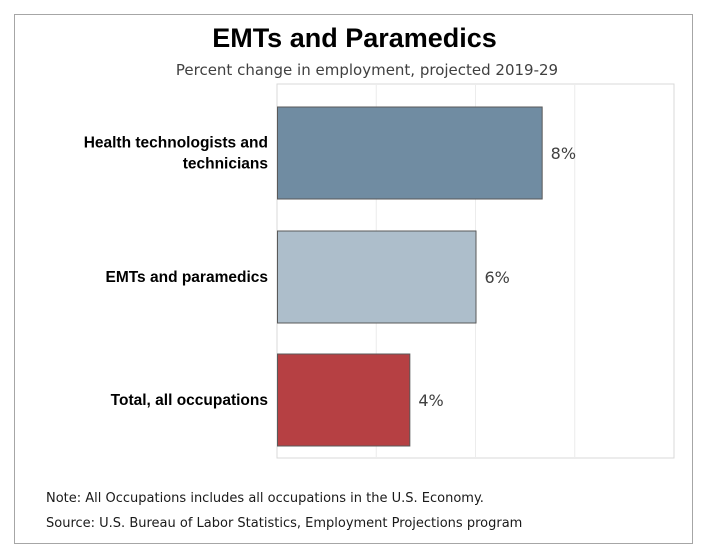 The height and width of the screenshot is (556, 709). Describe the element at coordinates (189, 400) in the screenshot. I see `category-label: Total, all occupations` at that location.